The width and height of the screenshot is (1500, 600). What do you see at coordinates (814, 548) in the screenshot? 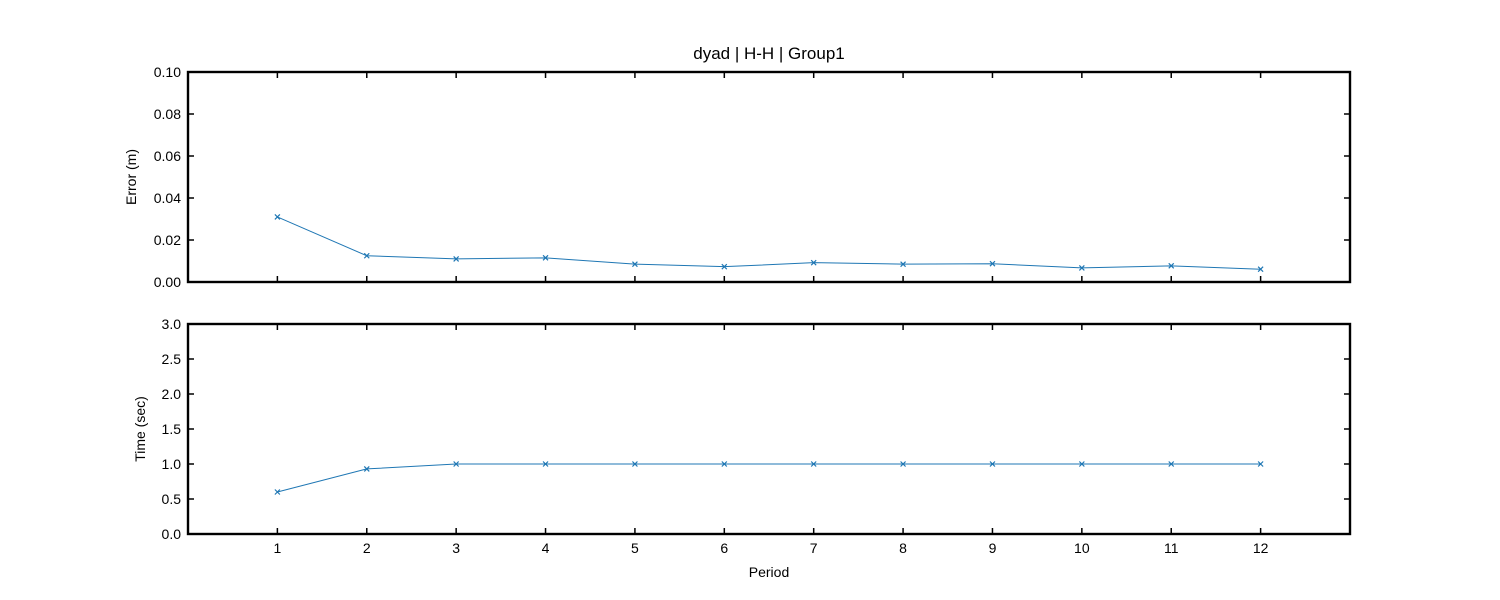
I see `x-tick-label: 7` at bounding box center [814, 548].